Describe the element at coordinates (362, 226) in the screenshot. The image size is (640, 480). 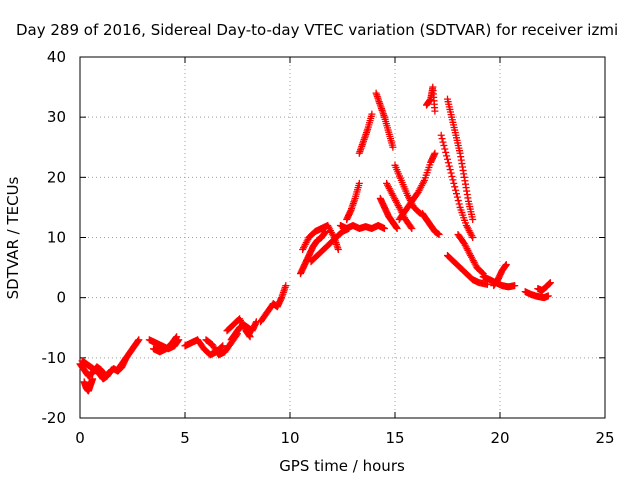
I see `series-arc15` at that location.